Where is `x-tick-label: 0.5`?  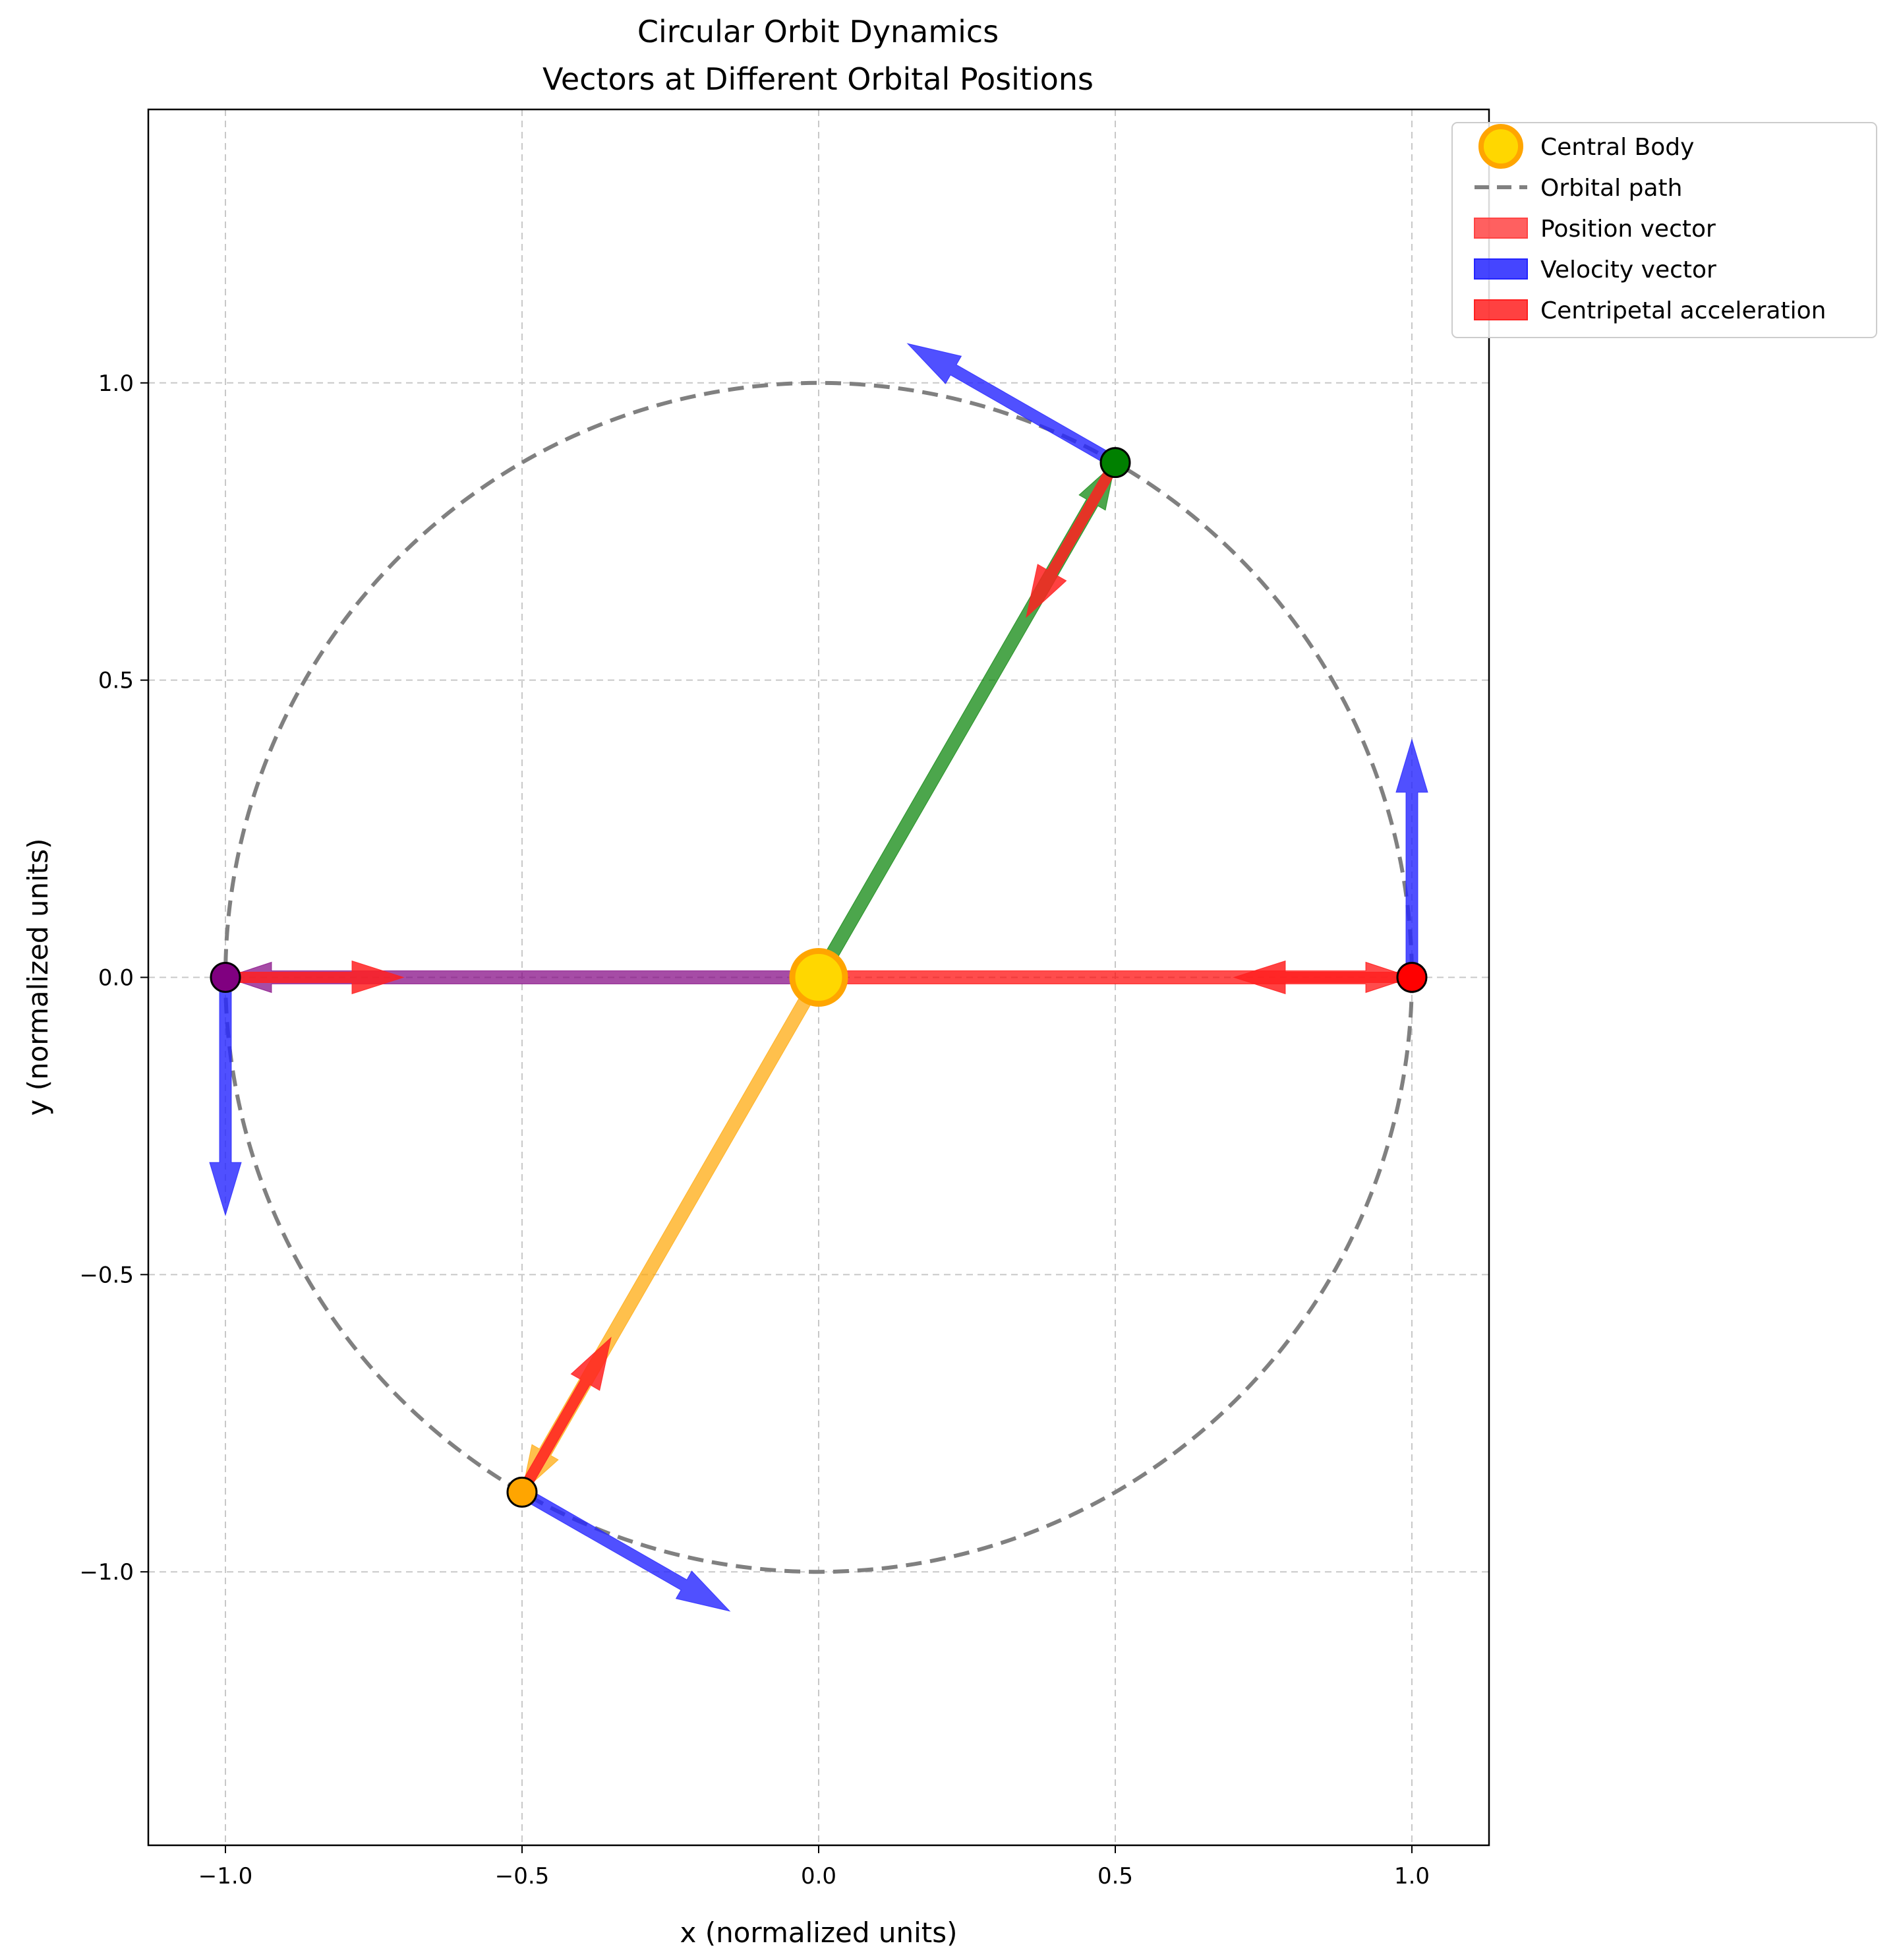
x-tick-label: 0.5 is located at coordinates (1115, 1876).